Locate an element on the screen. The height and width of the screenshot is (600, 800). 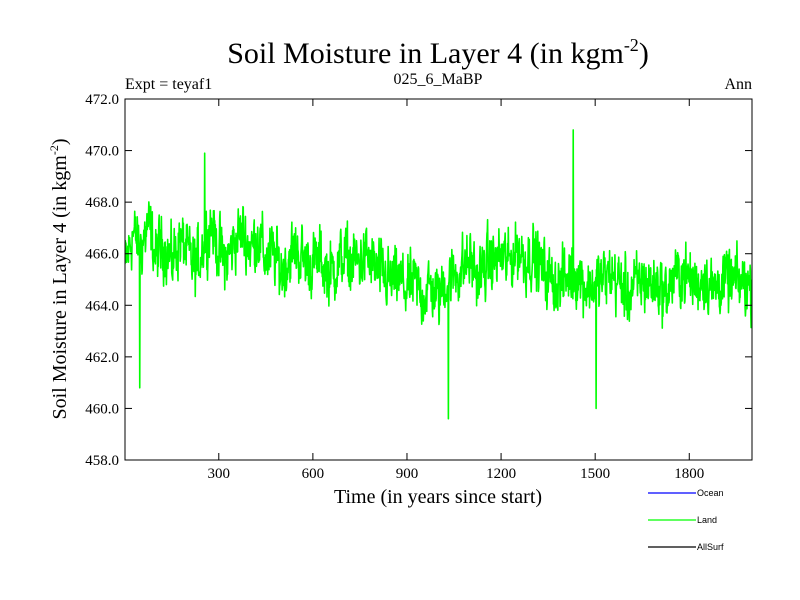
chart-title: Soil Moisture in Layer 4 (in kgm-2) is located at coordinates (438, 52).